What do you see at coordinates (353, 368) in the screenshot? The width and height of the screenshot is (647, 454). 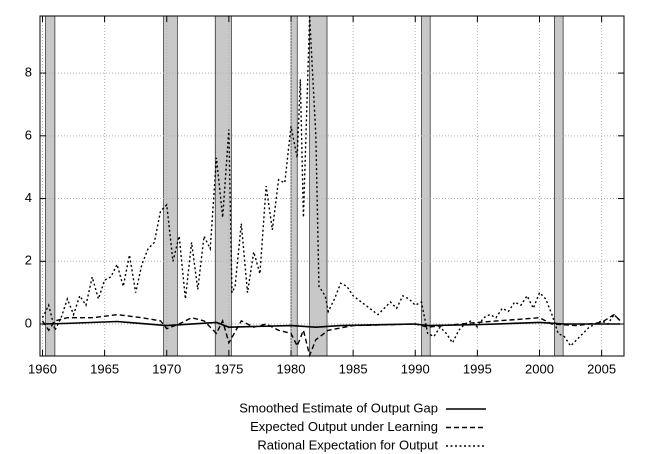 I see `x-tick-label: 1985` at bounding box center [353, 368].